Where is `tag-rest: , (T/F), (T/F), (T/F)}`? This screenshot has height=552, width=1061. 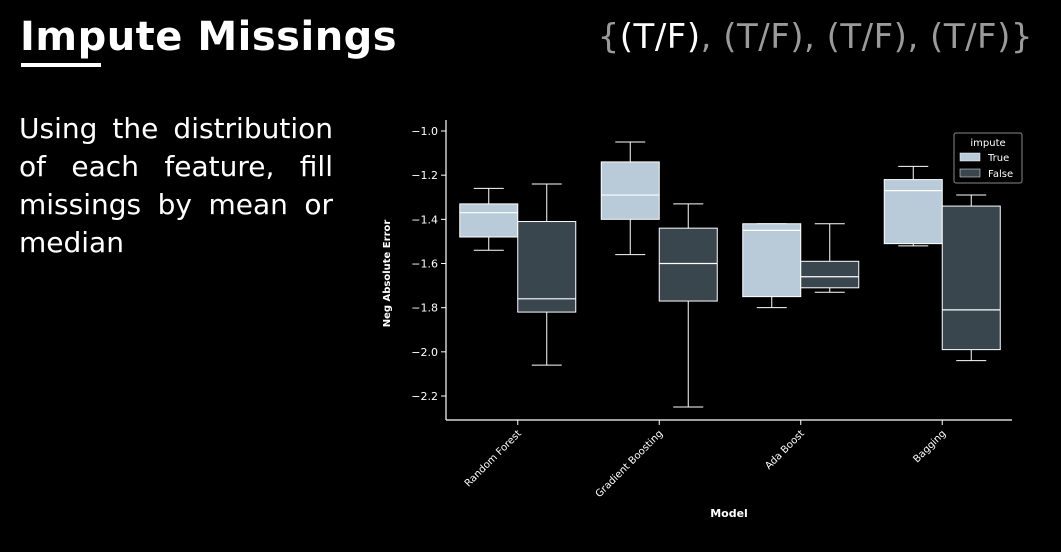 tag-rest: , (T/F), (T/F), (T/F)} is located at coordinates (866, 37).